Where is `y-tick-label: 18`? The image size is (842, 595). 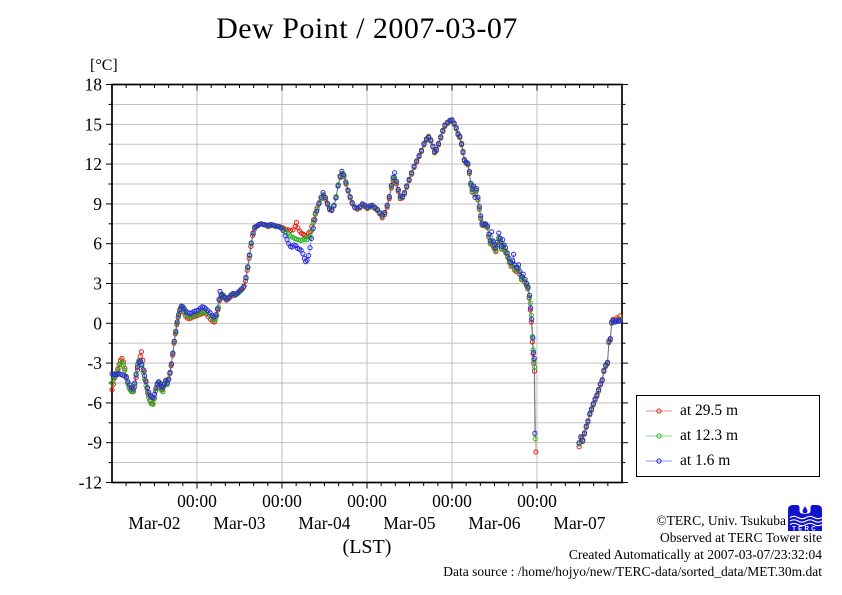
y-tick-label: 18 is located at coordinates (94, 85).